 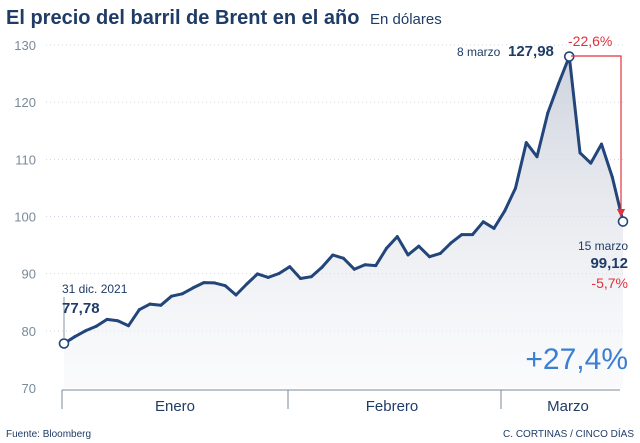 What do you see at coordinates (340, 402) in the screenshot?
I see `x-axis: Enero Febrero Marzo` at bounding box center [340, 402].